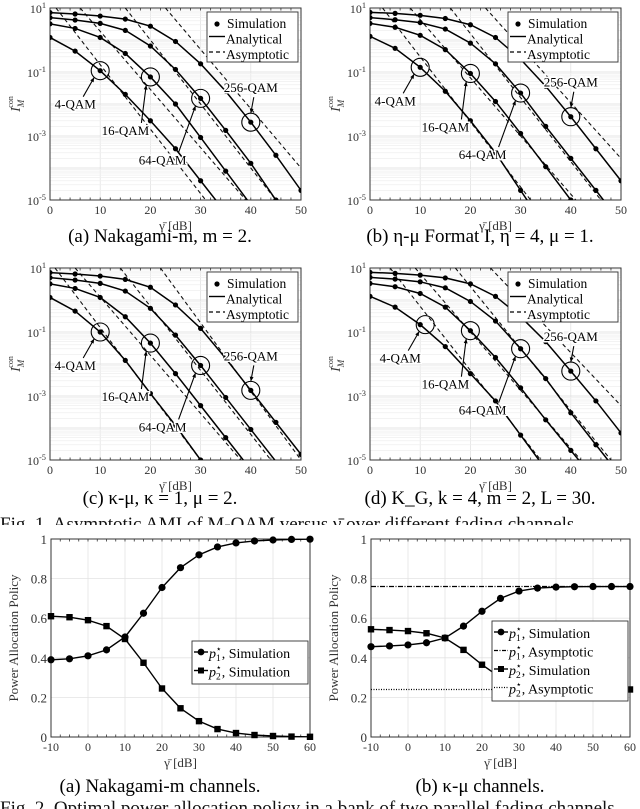 This screenshot has width=640, height=809. I want to click on series-256-qam, so click(175, 364).